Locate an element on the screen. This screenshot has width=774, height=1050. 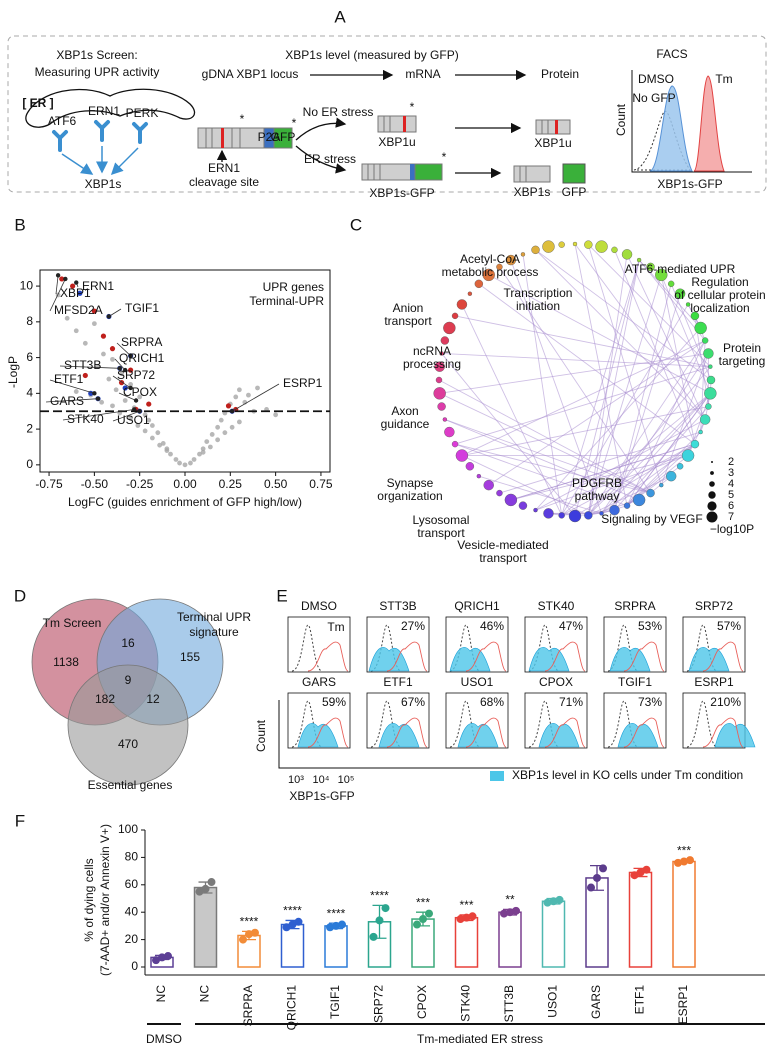
sensor-label: ATF6 is located at coordinates (62, 121).